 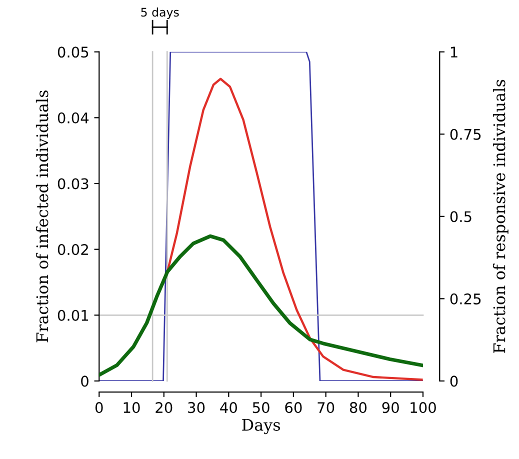 I want to click on x-tick-label: 10, so click(x=132, y=408).